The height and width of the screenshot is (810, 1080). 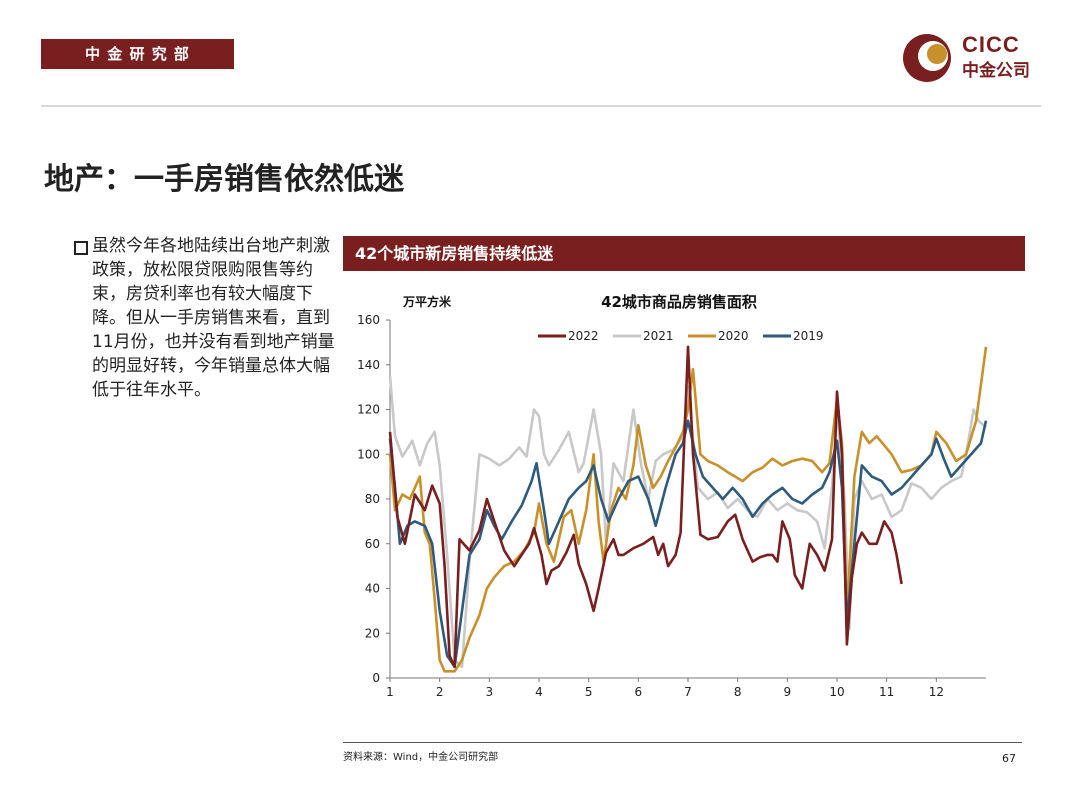 What do you see at coordinates (788, 692) in the screenshot?
I see `x-tick-label: 9` at bounding box center [788, 692].